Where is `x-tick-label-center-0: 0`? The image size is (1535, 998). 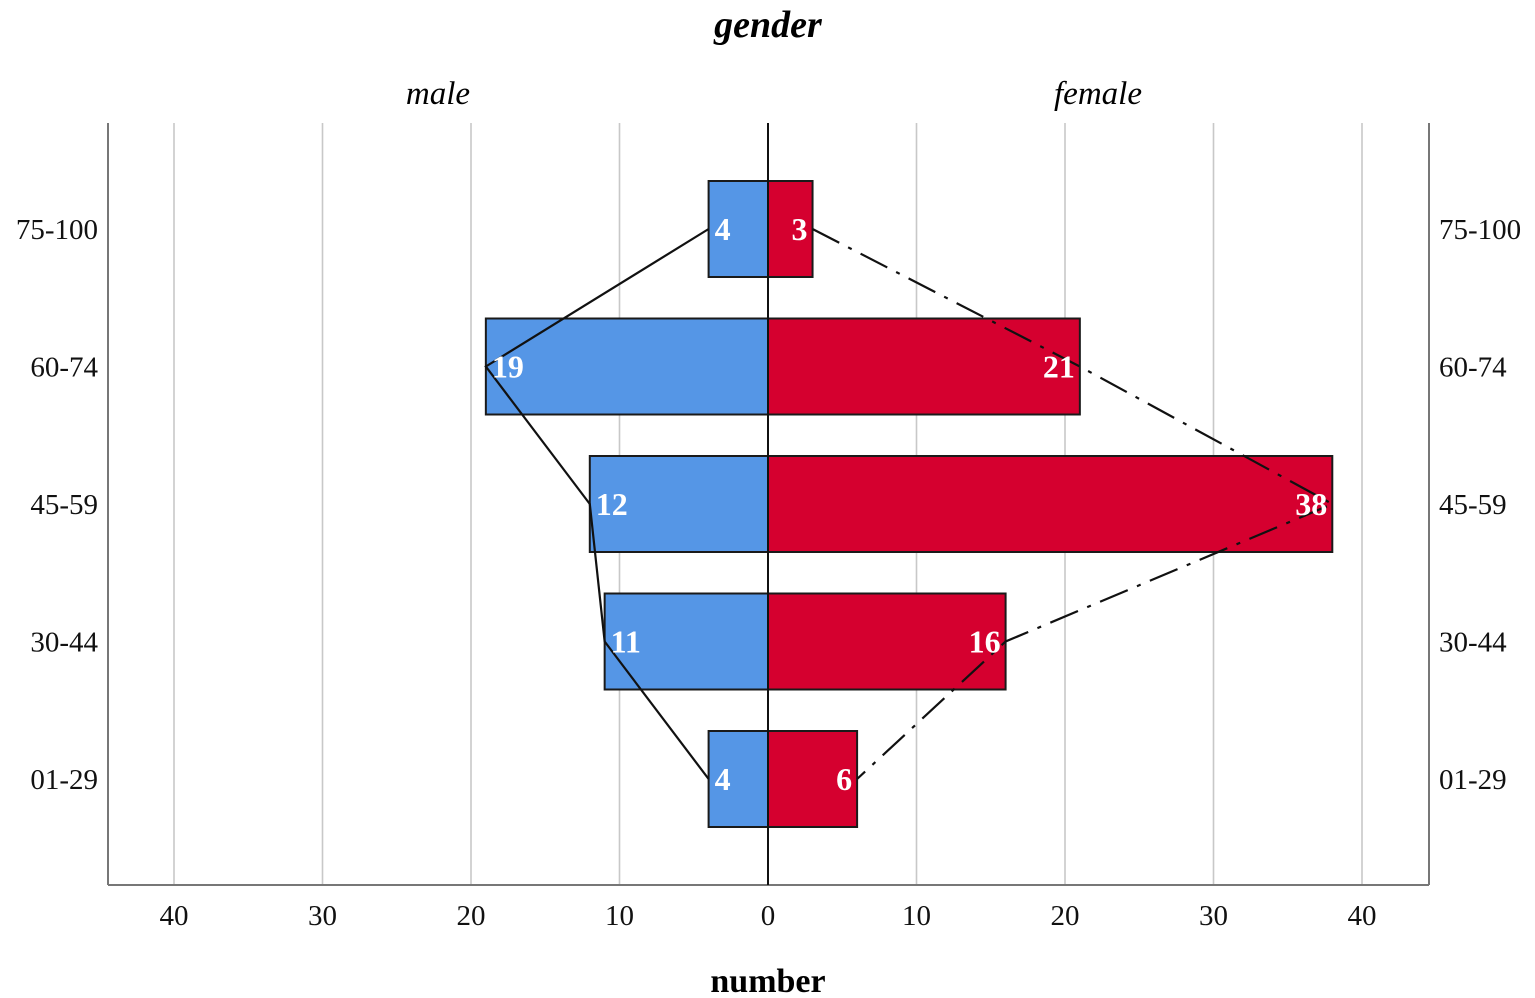 x-tick-label-center-0: 0 is located at coordinates (768, 916).